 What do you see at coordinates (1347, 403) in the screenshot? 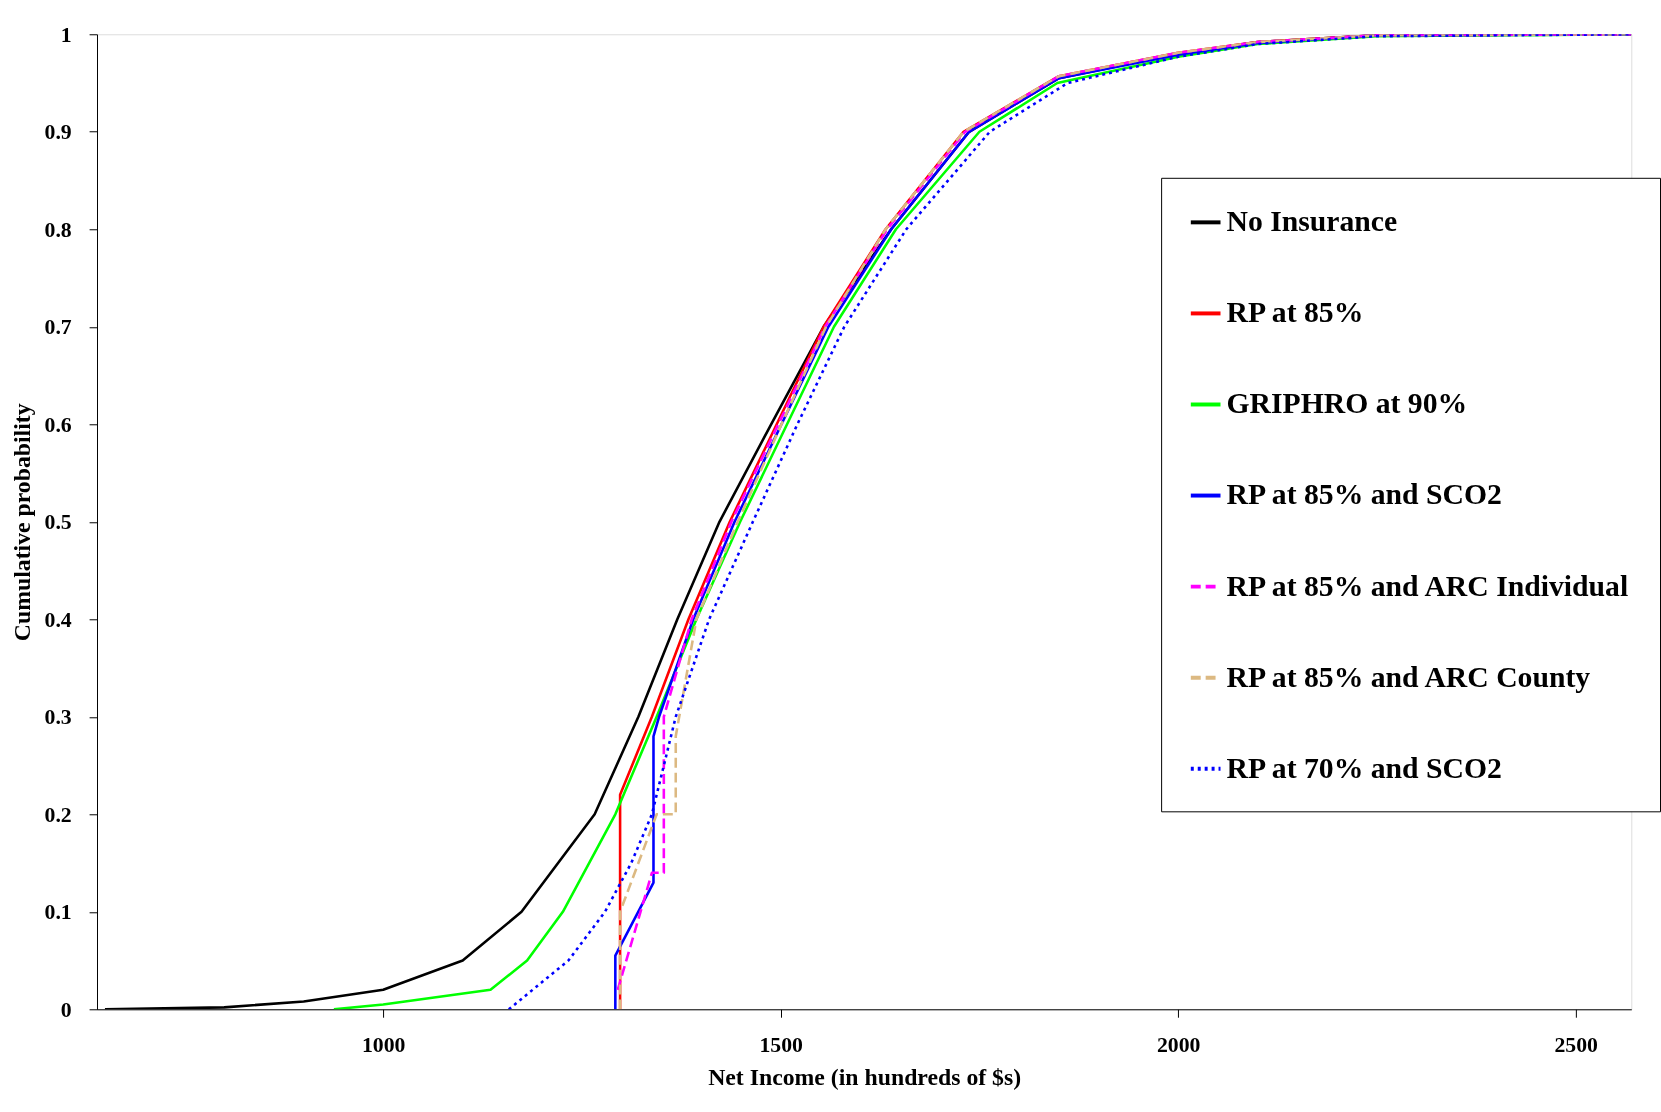
I see `legend-label: GRIPHRO at 90%` at bounding box center [1347, 403].